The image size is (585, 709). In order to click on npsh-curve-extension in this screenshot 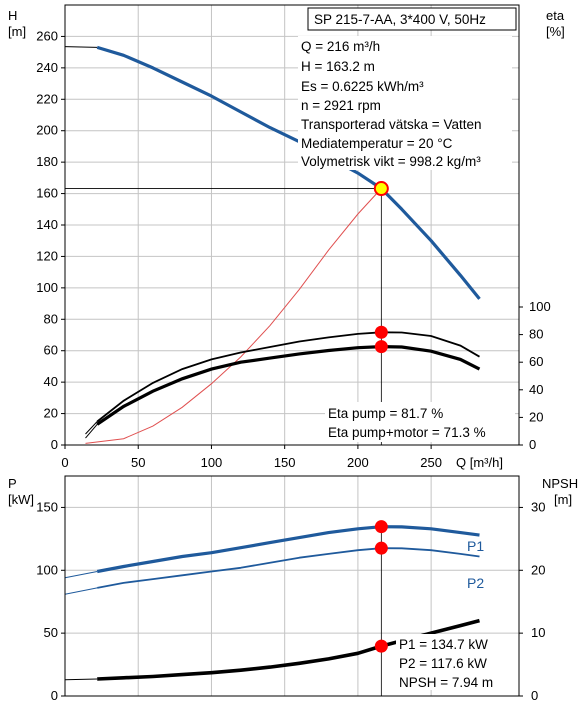, I will do `click(81, 679)`.